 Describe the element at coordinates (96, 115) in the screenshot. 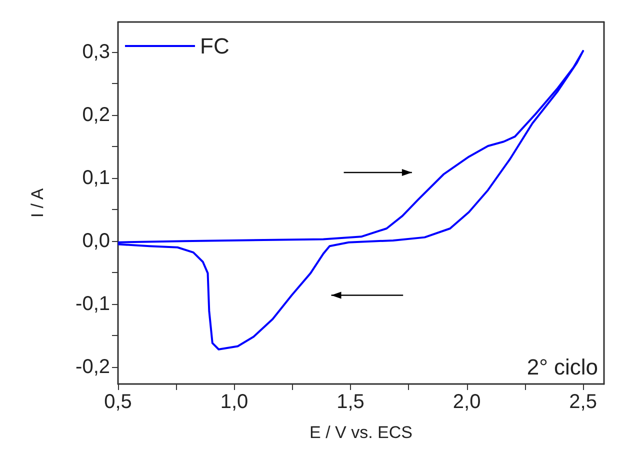

I see `y-tick-label: 0,2` at that location.